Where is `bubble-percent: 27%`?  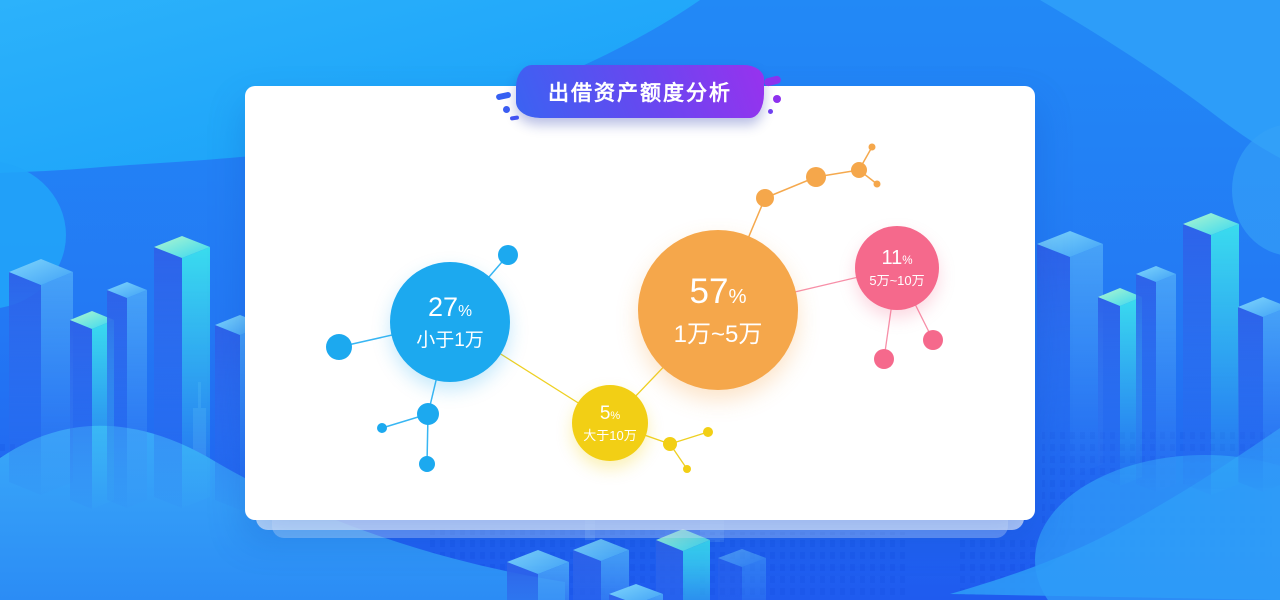
bubble-percent: 27% is located at coordinates (450, 307).